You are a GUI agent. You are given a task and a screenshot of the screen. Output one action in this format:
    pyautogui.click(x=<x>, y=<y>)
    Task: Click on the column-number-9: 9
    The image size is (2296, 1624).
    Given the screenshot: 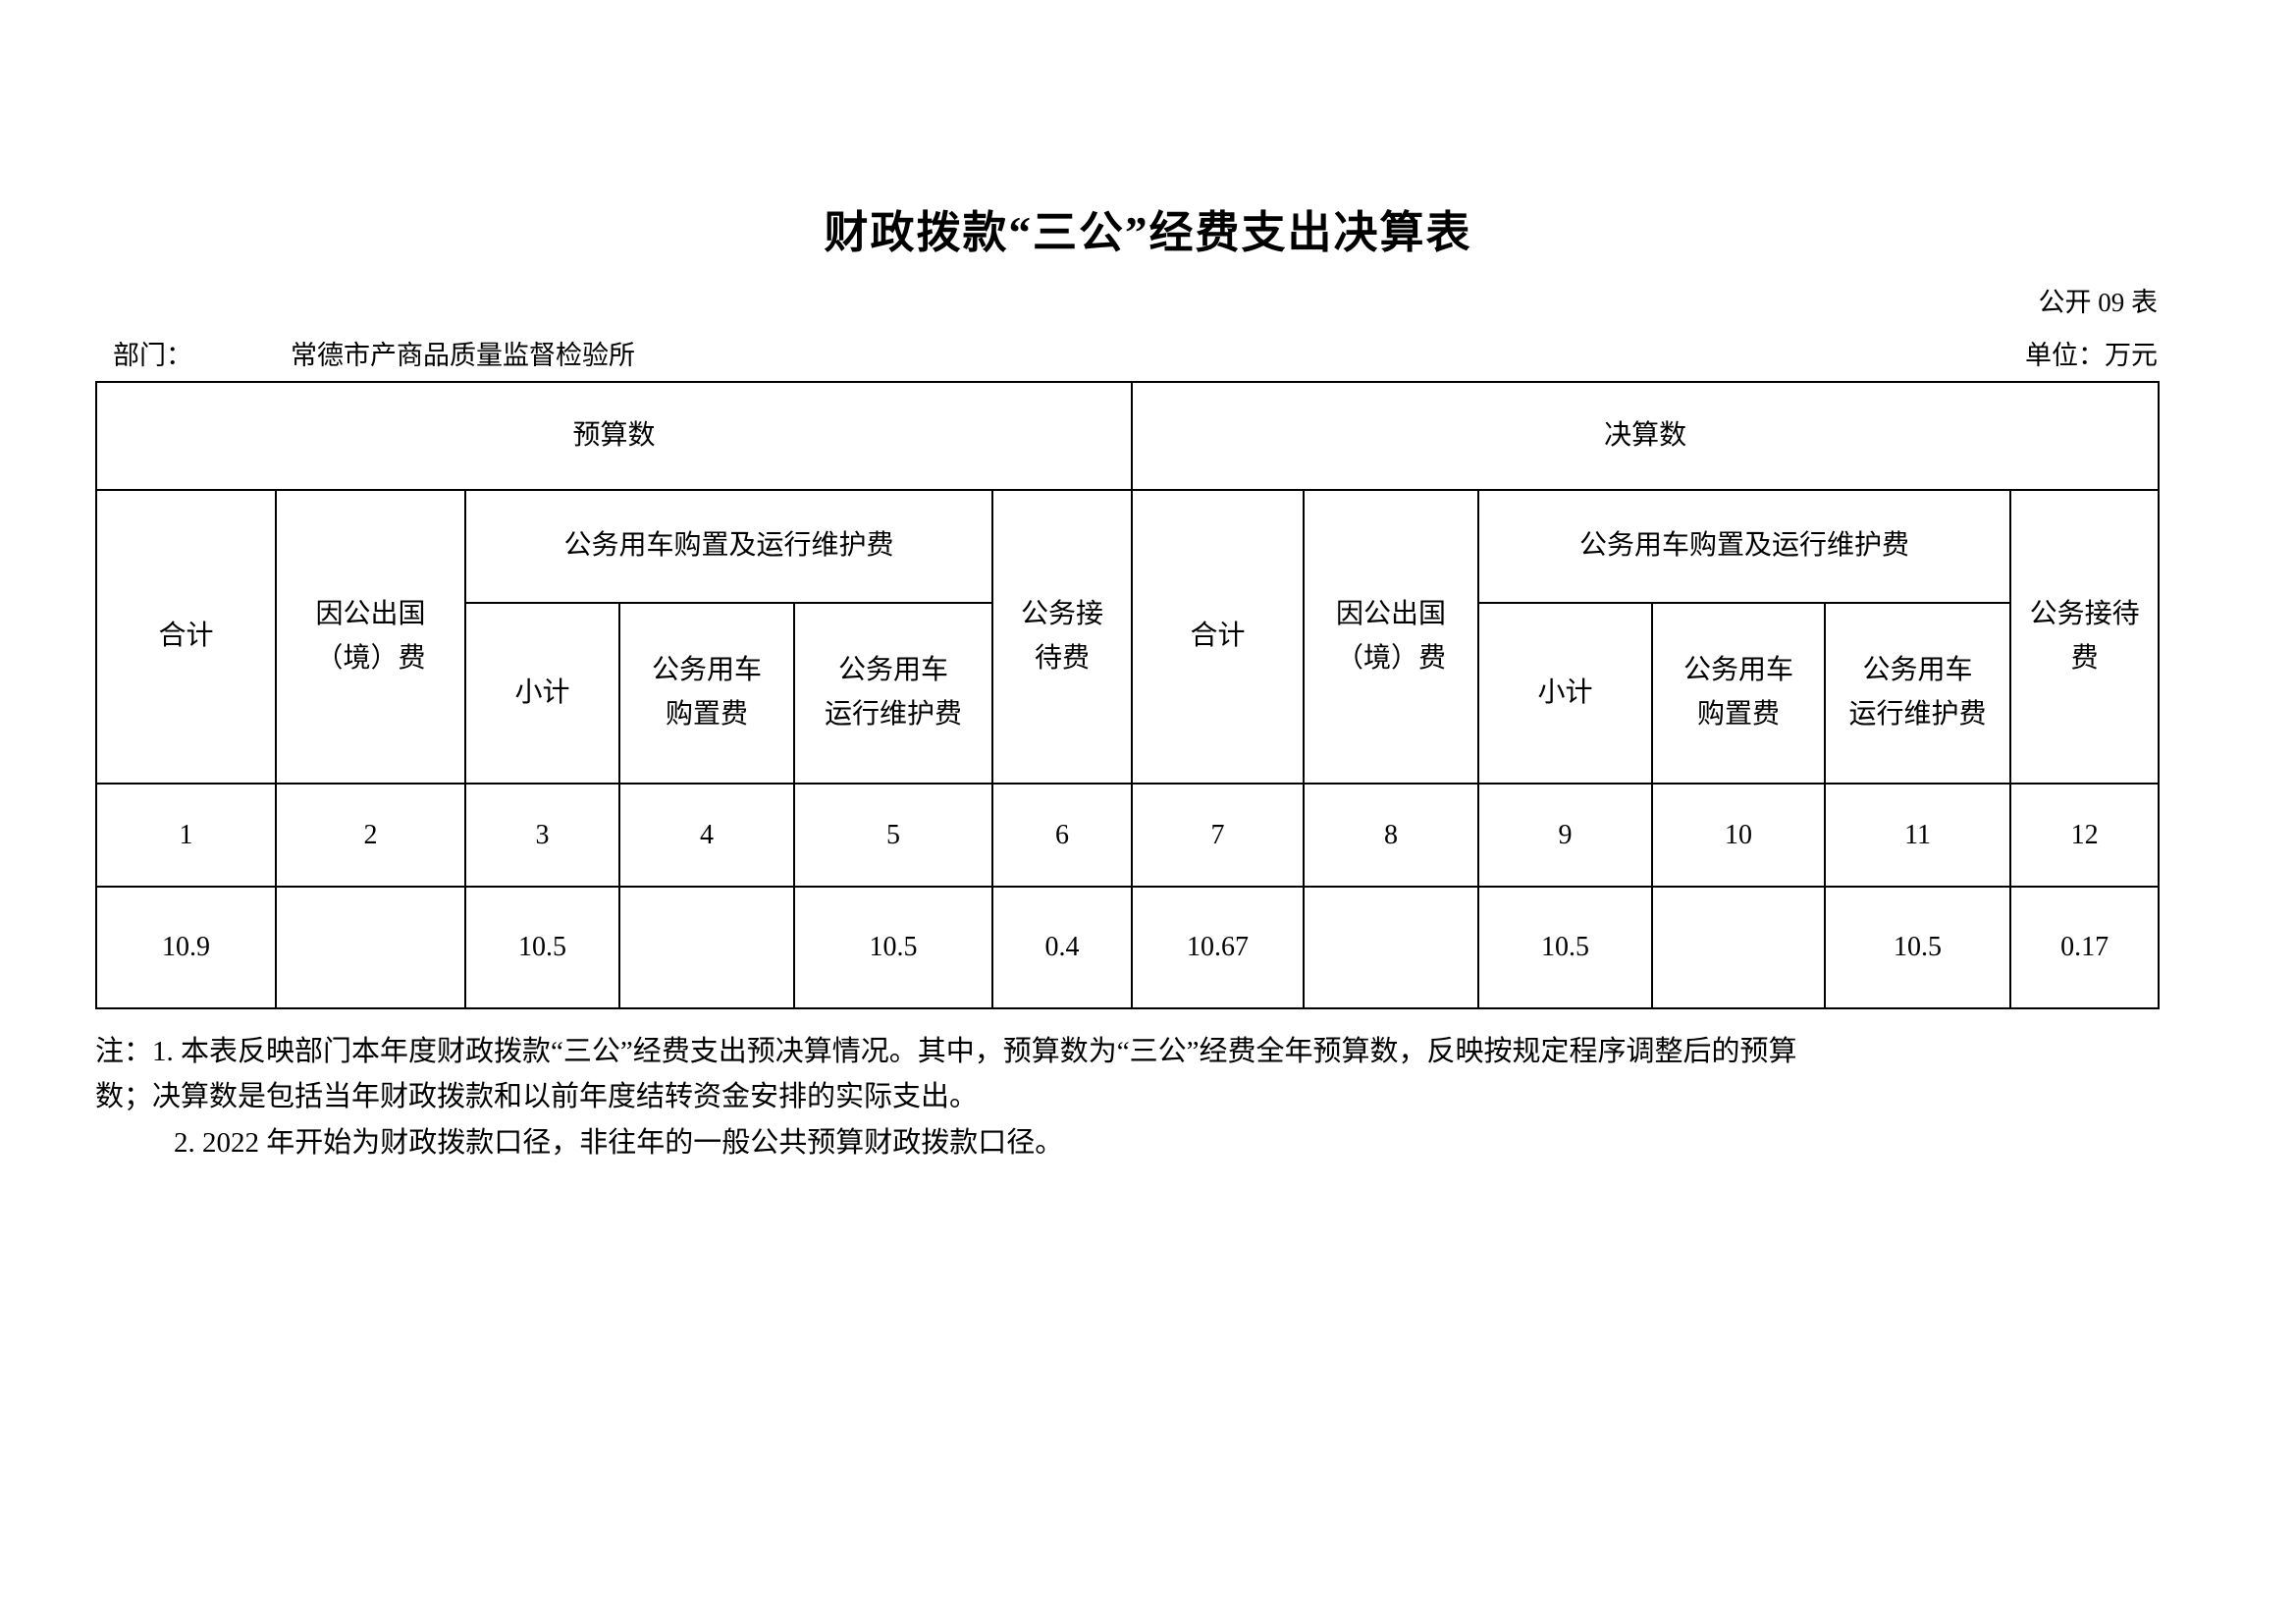 What is the action you would take?
    pyautogui.click(x=1566, y=835)
    